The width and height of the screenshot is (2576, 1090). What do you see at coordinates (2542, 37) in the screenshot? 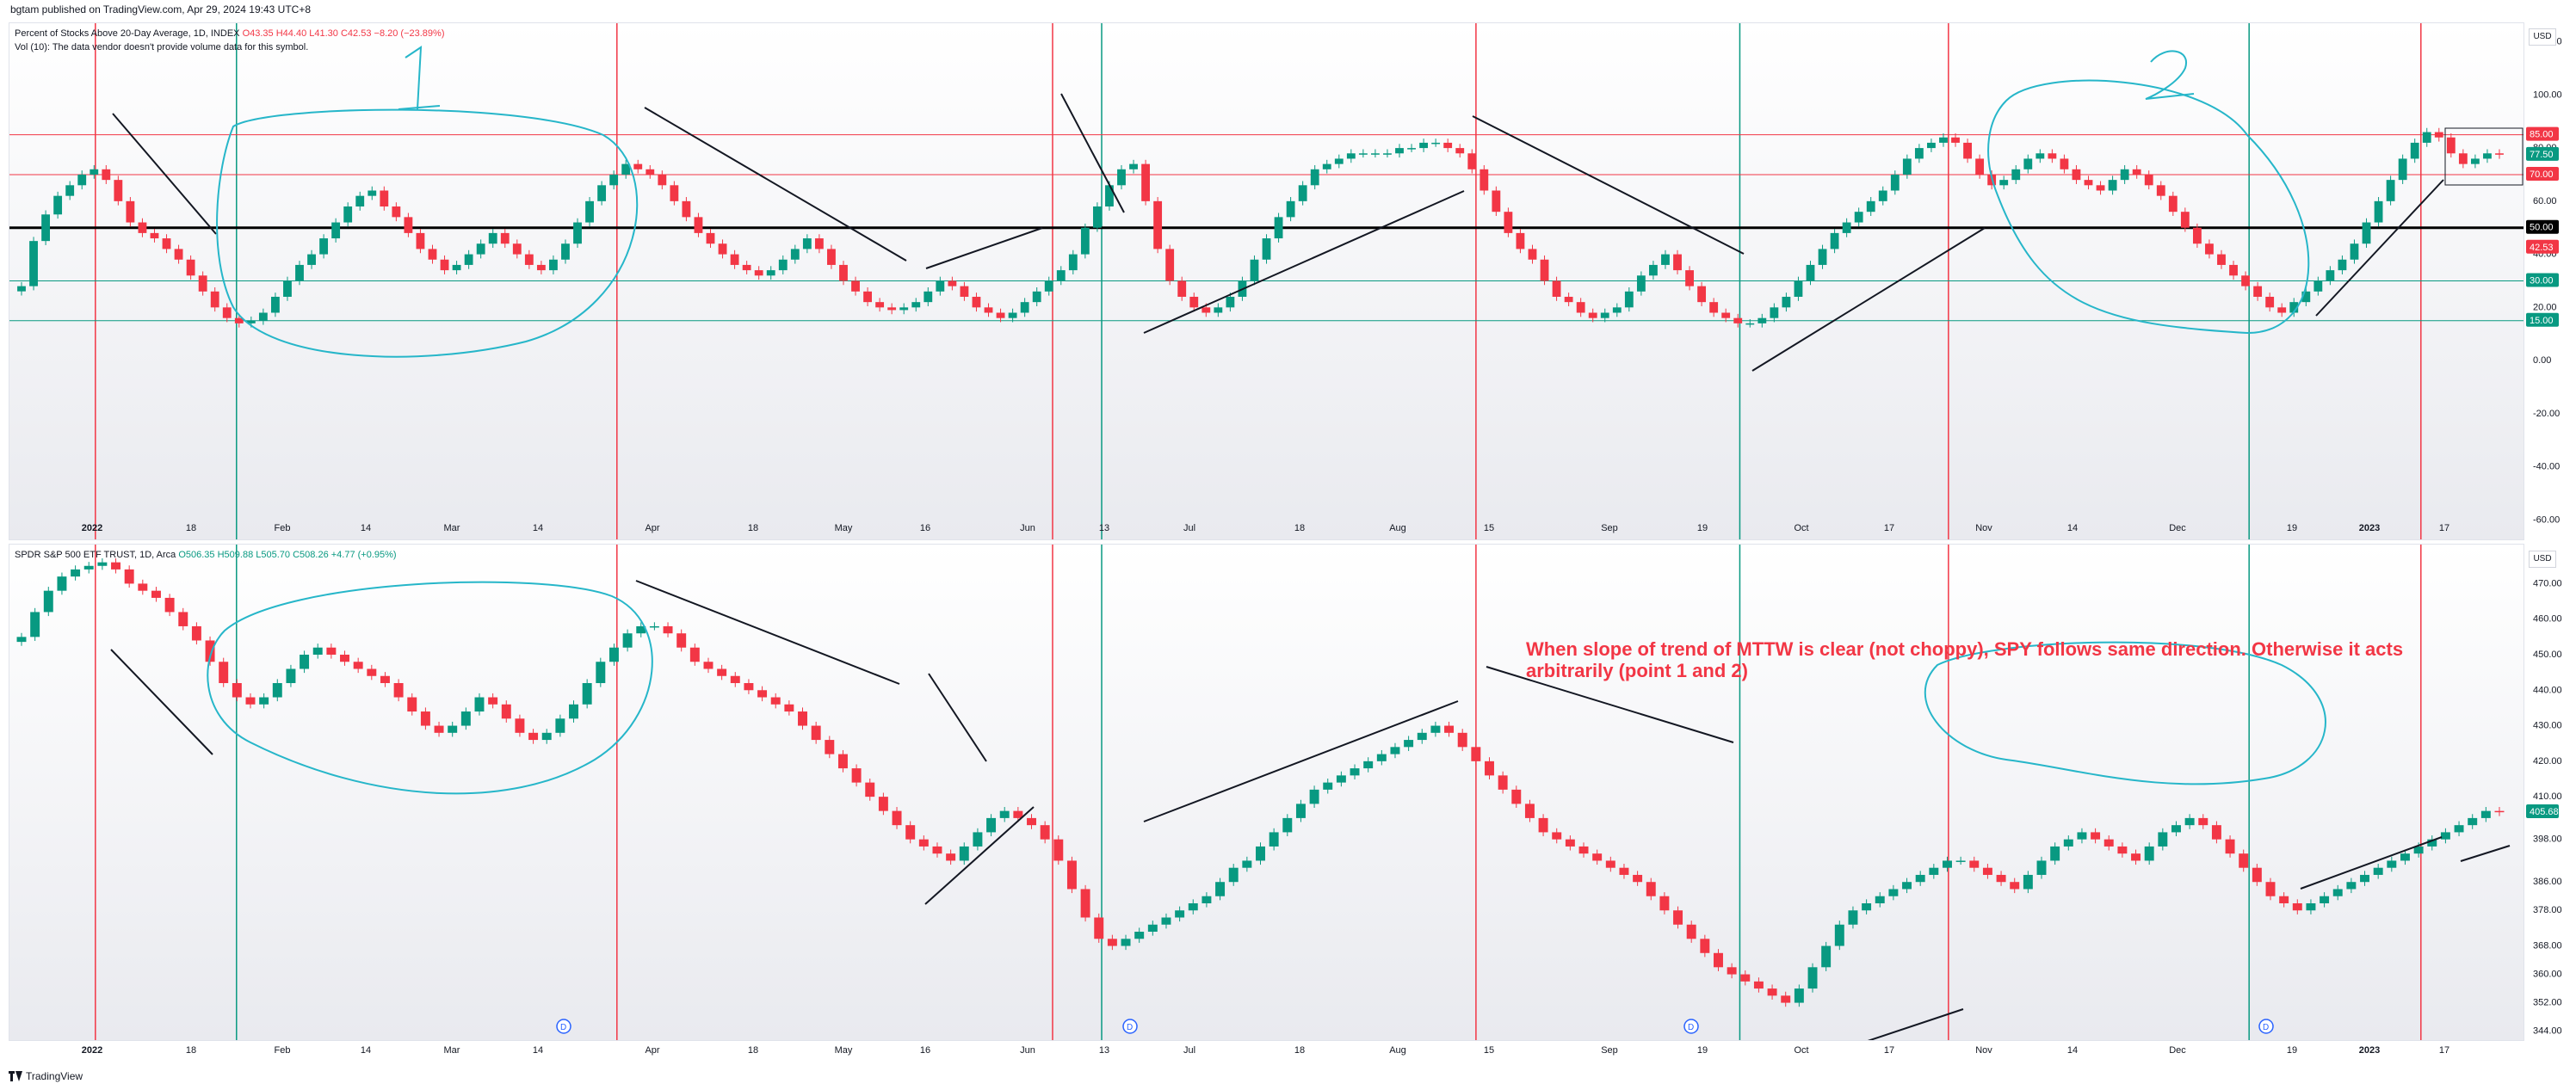
I see `currency-button-top: USD` at bounding box center [2542, 37].